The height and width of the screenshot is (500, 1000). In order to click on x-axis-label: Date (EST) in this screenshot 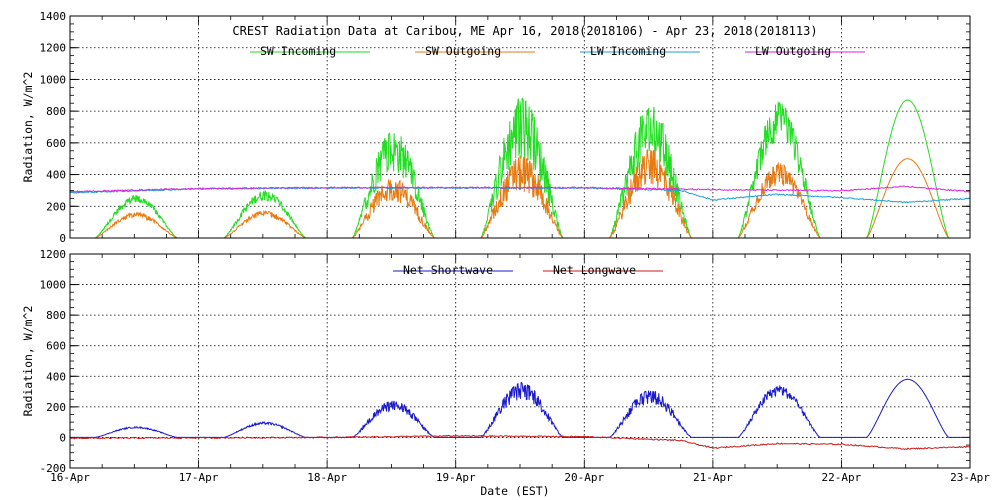, I will do `click(514, 491)`.